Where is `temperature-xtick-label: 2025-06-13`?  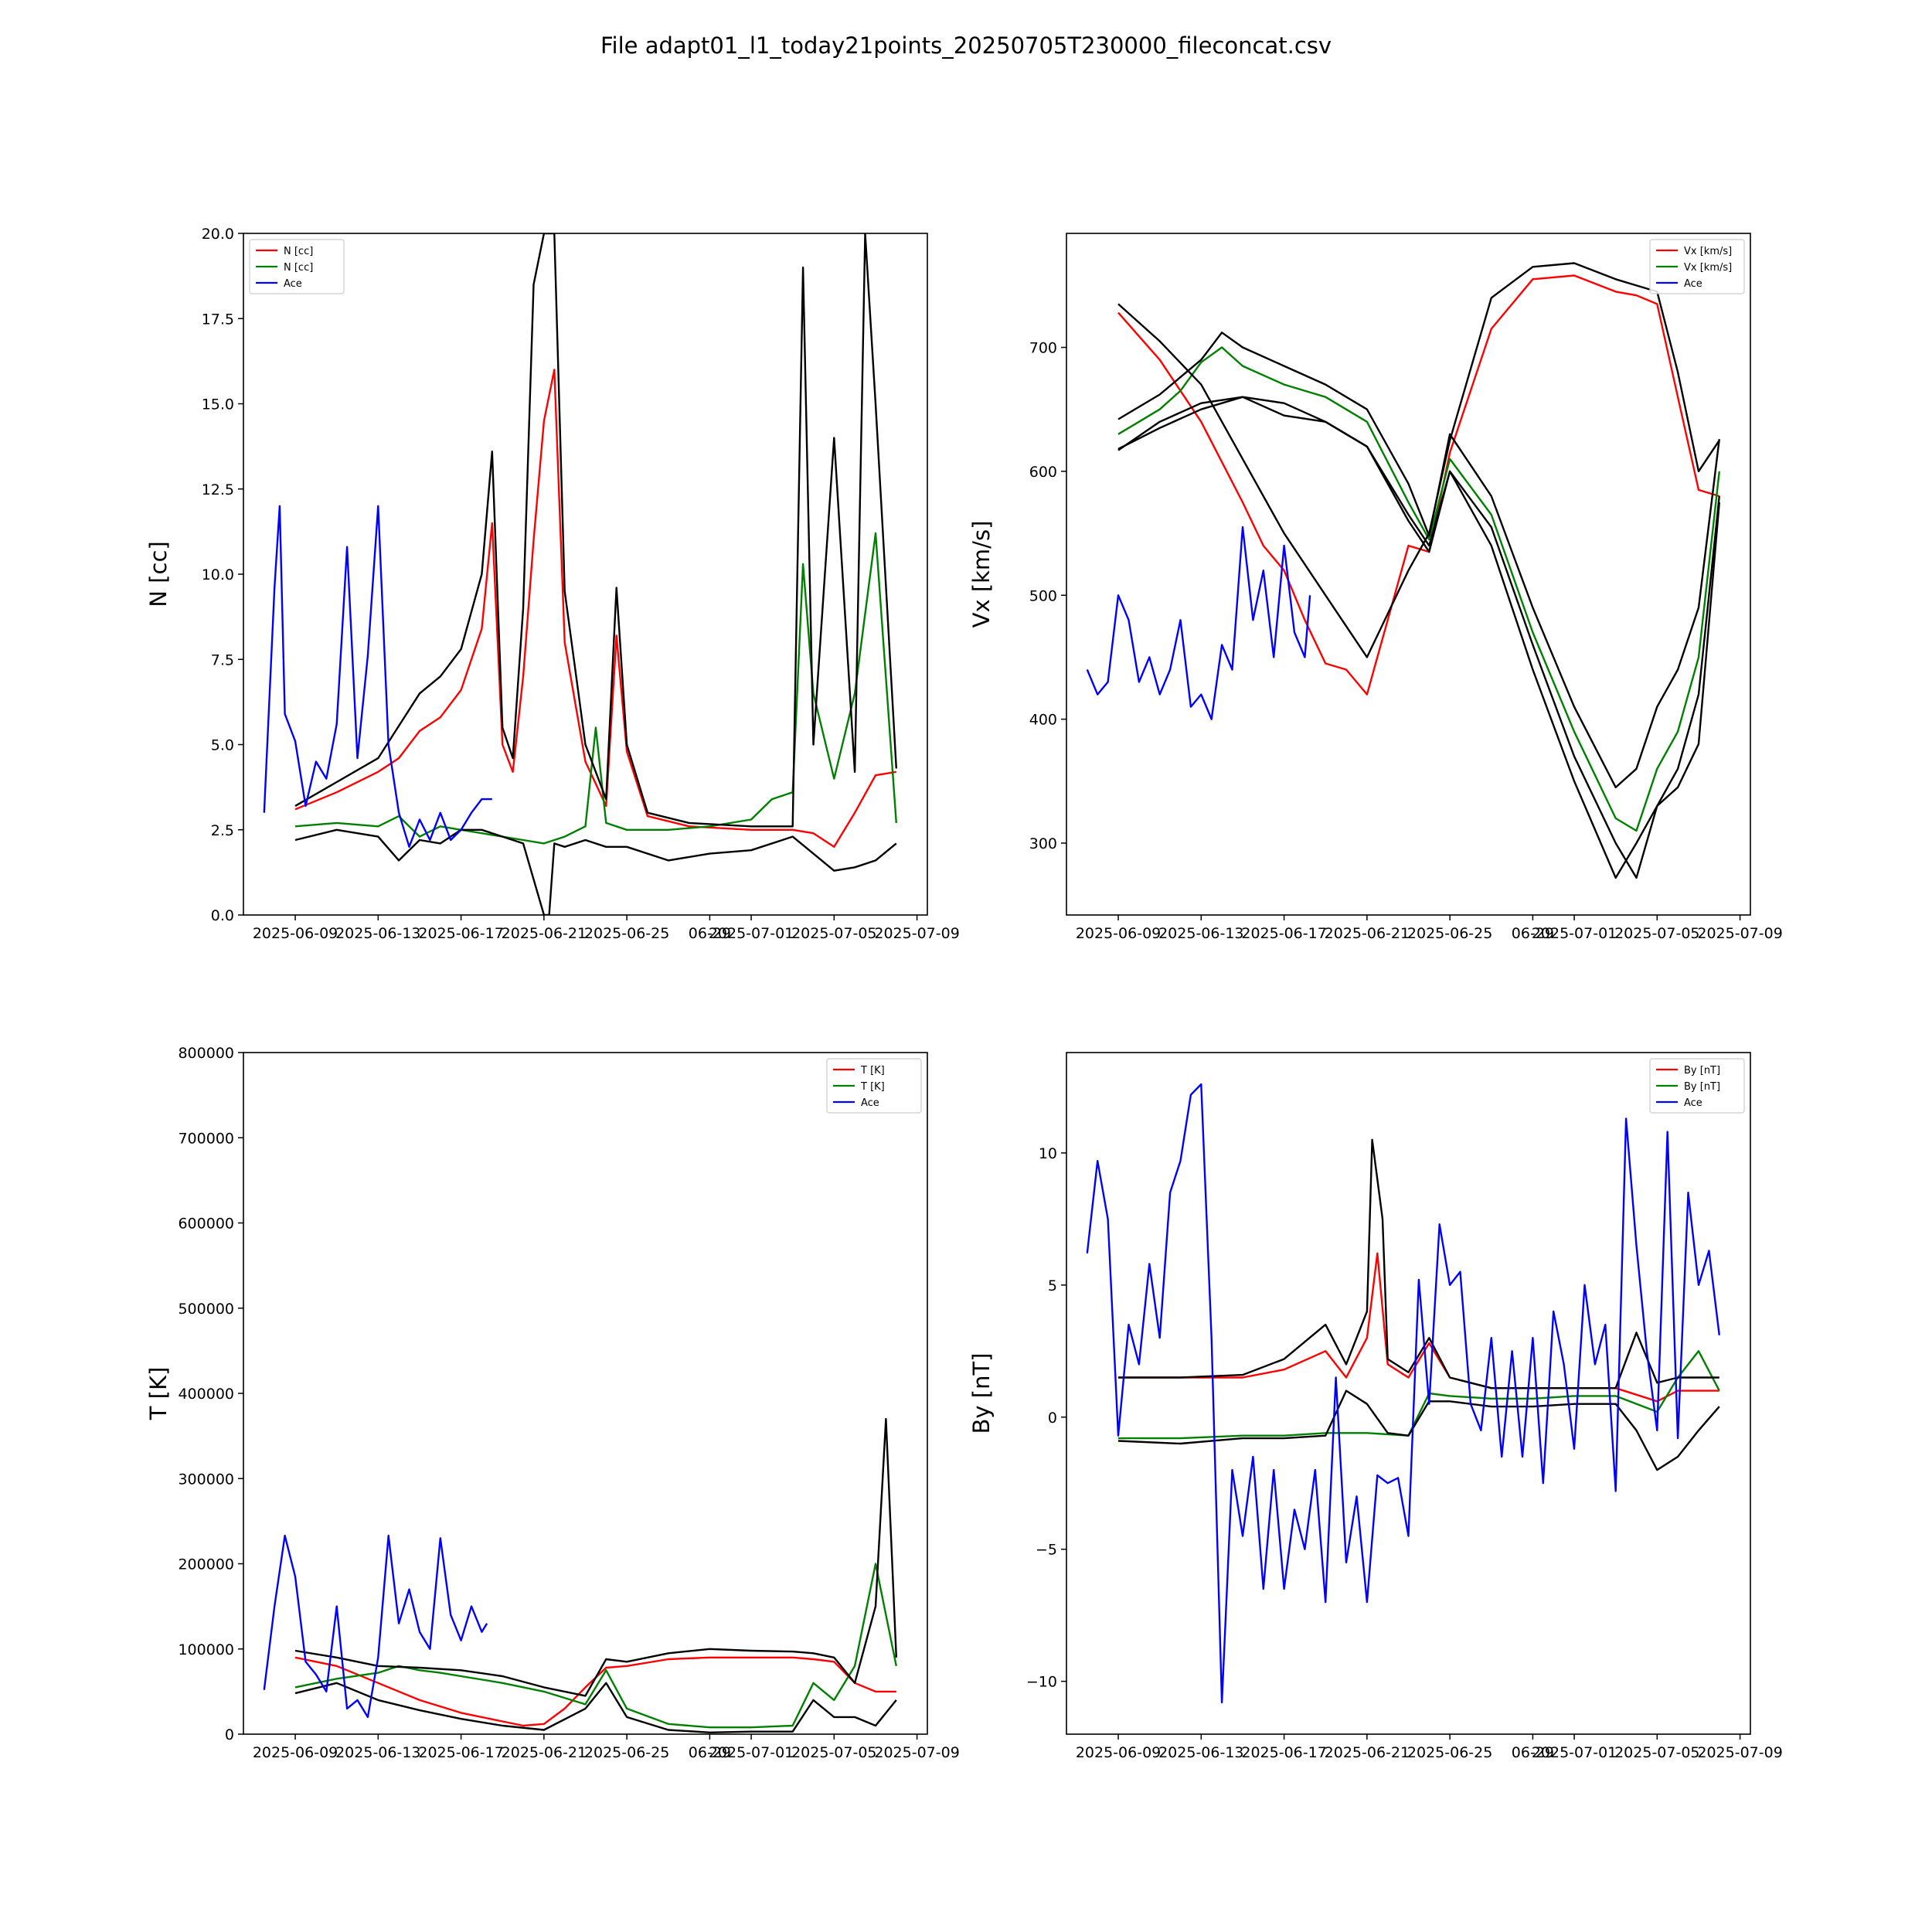 temperature-xtick-label: 2025-06-13 is located at coordinates (378, 1753).